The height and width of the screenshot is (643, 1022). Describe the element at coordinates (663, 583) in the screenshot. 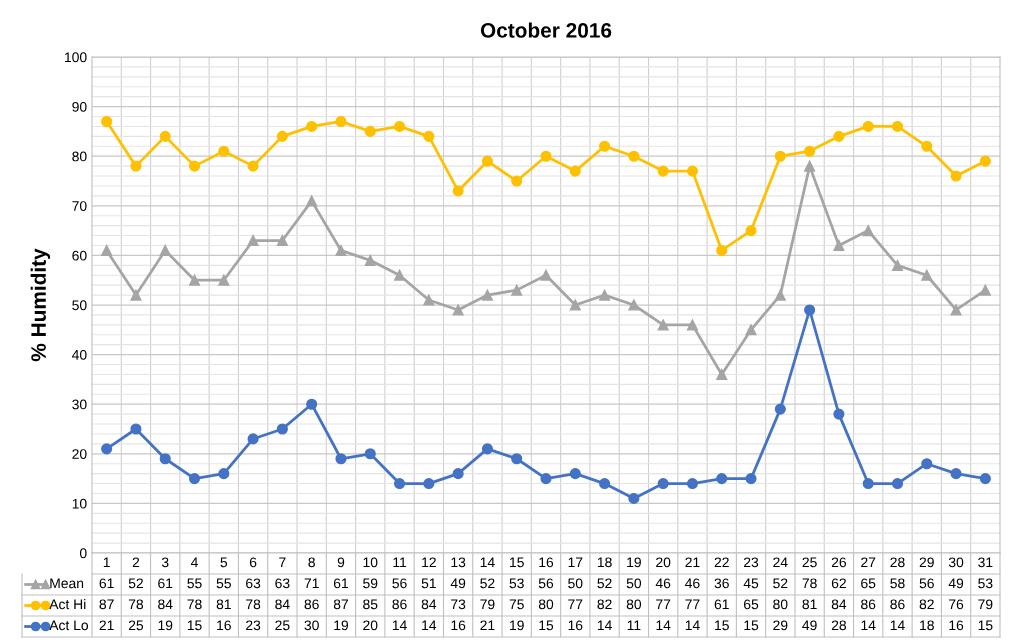

I see `data-label: 46` at that location.